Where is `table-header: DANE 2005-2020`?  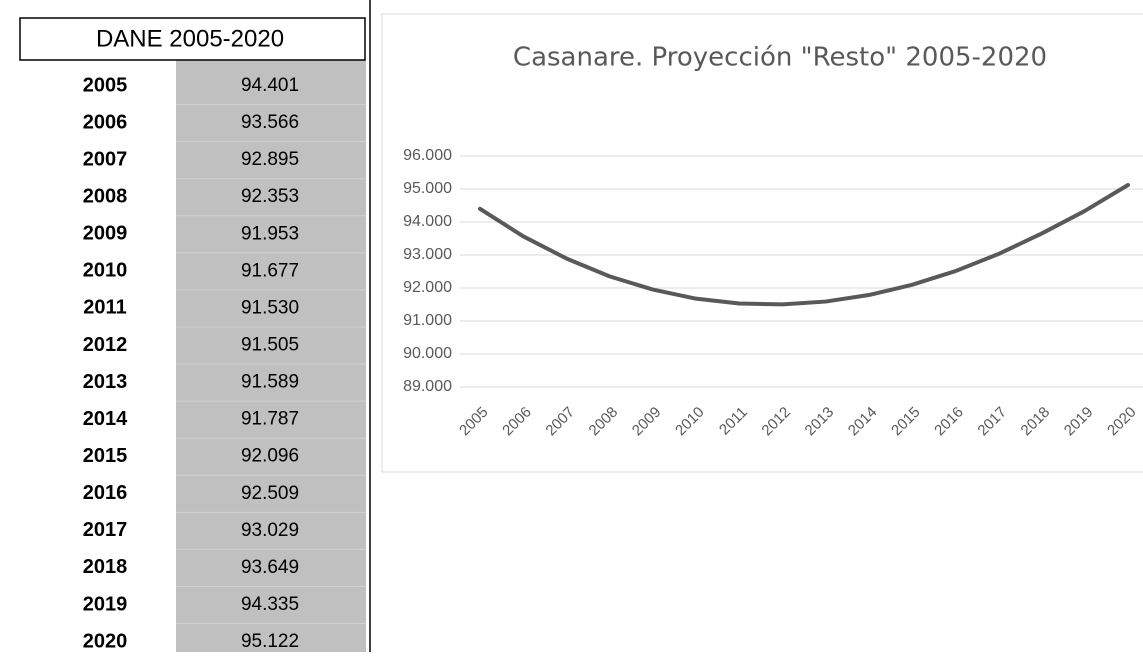 table-header: DANE 2005-2020 is located at coordinates (190, 38).